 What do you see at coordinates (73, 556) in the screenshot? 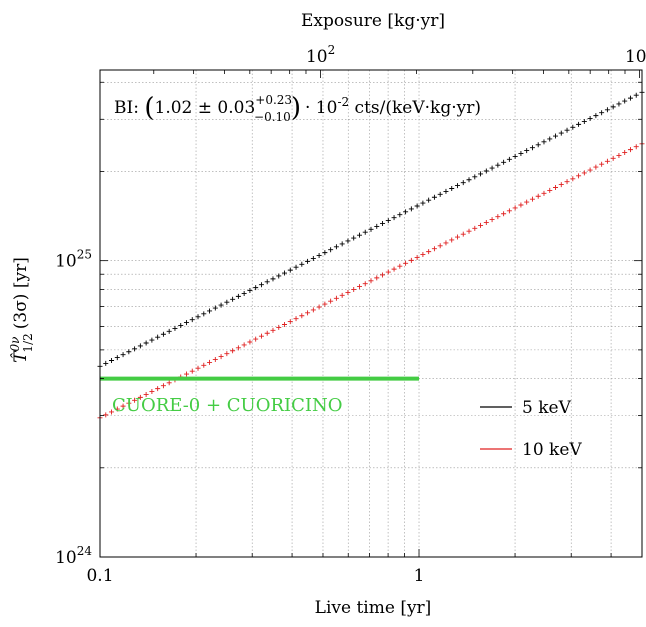
I see `y-tick-label: 1024` at bounding box center [73, 556].